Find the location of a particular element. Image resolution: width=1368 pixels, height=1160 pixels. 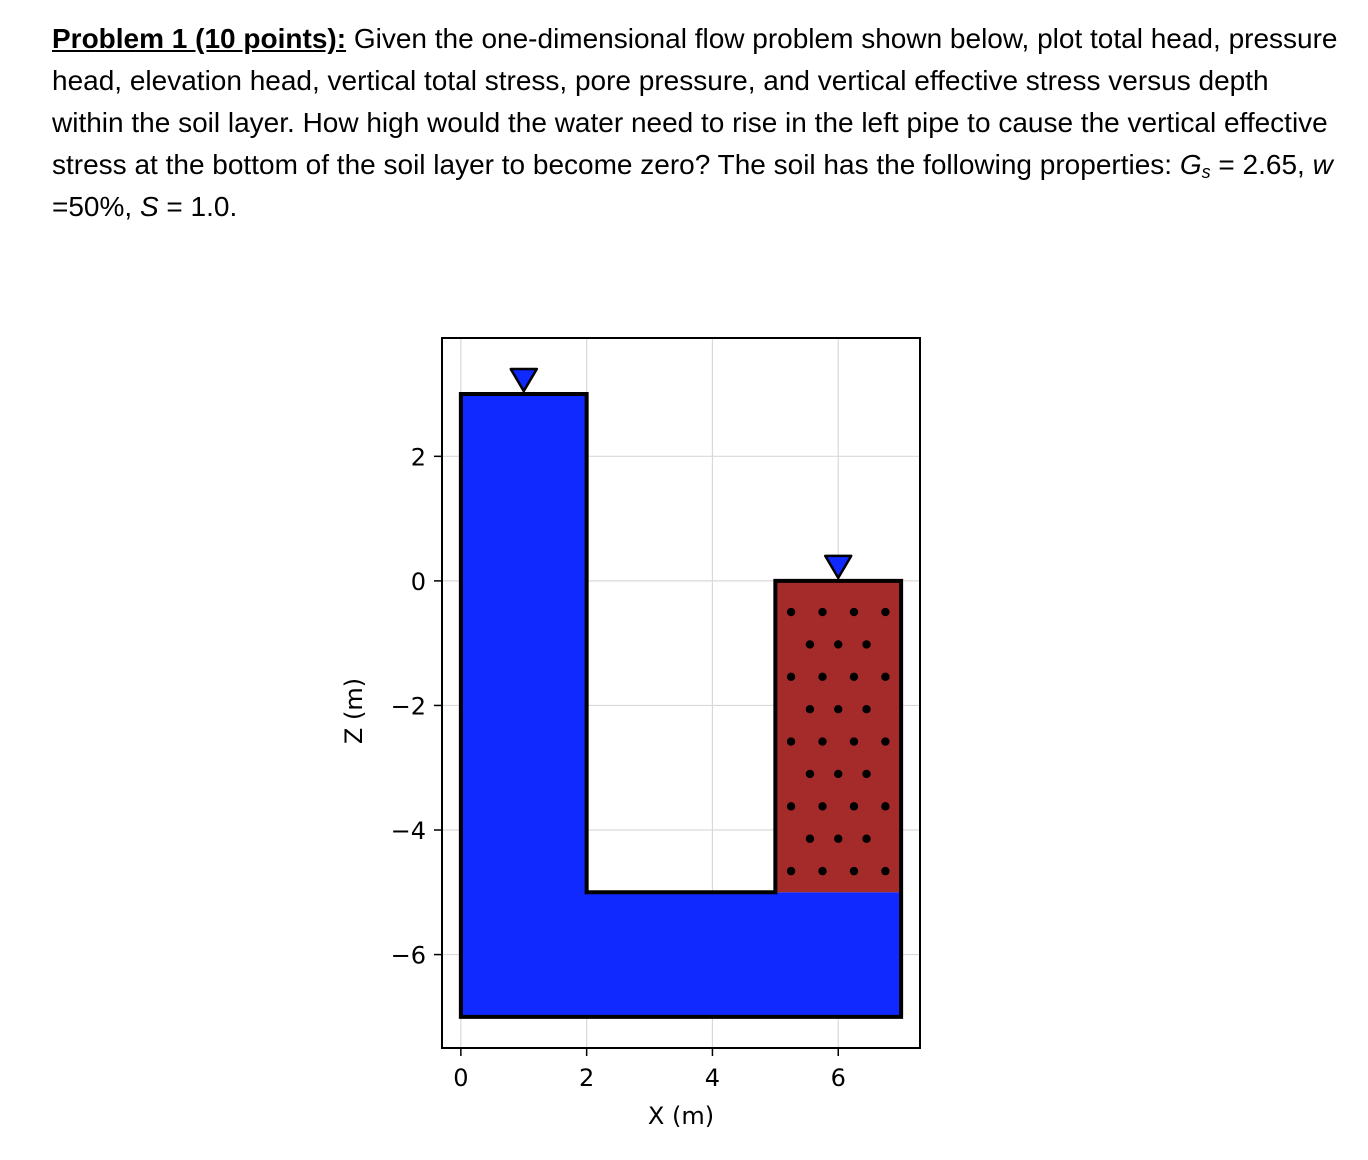

x-tick-label: 4 is located at coordinates (712, 1078).